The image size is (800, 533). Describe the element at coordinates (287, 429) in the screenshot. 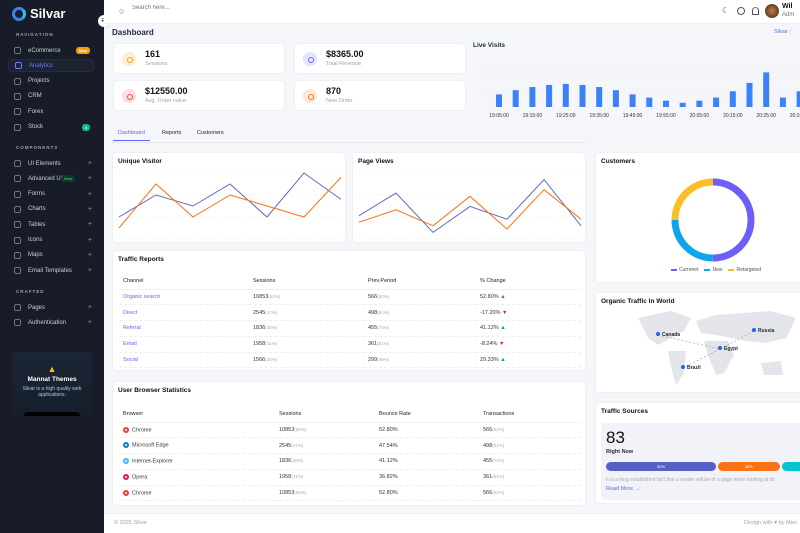

I see `sessions: 10853` at that location.